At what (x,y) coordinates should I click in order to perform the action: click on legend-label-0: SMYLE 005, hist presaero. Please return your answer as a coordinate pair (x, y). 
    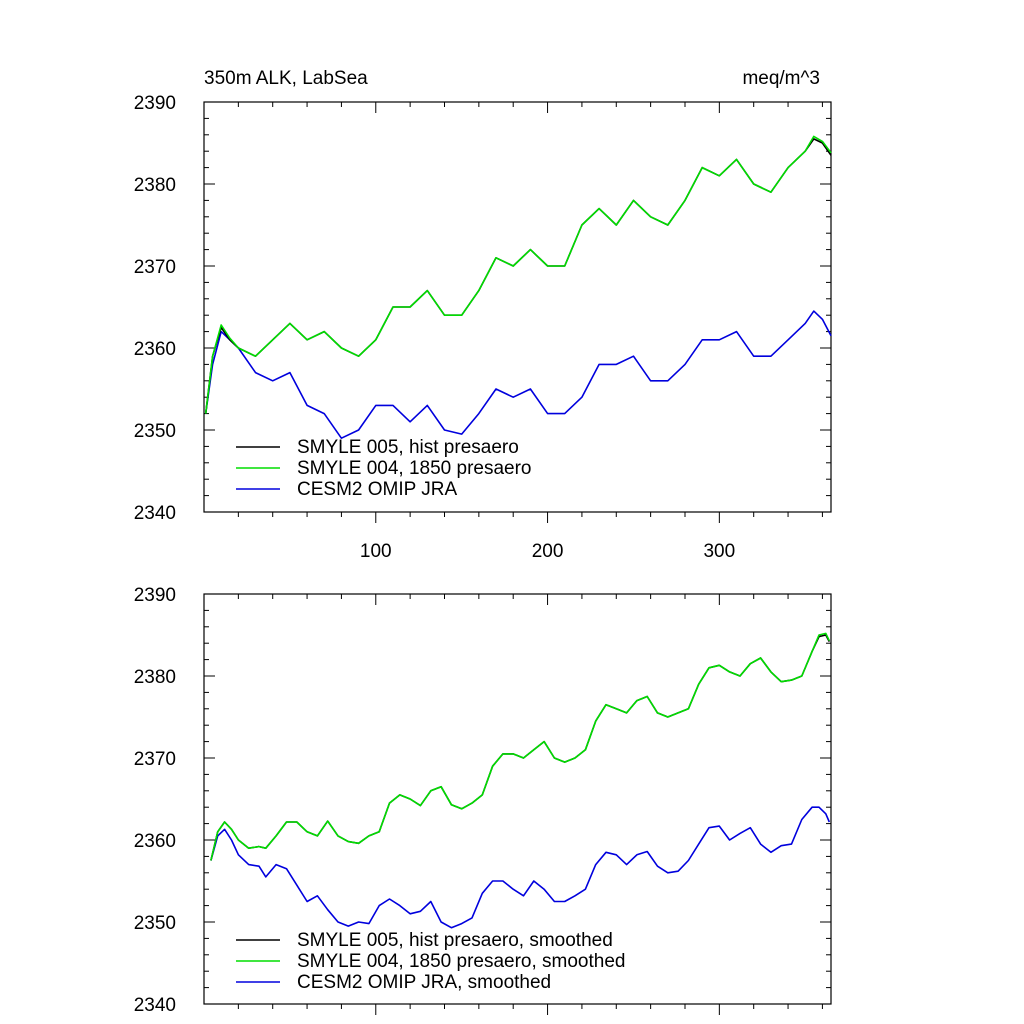
    Looking at the image, I should click on (408, 447).